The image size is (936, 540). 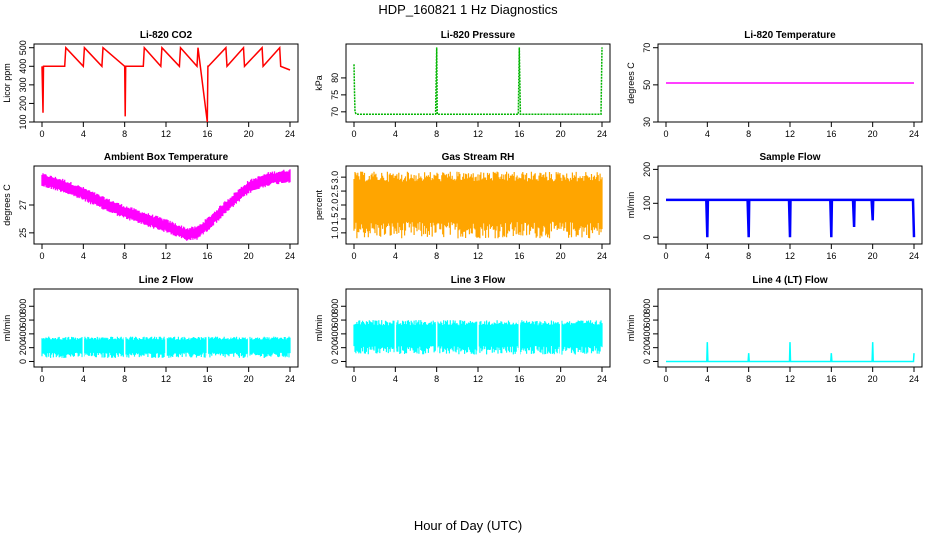 I want to click on y-axis-label: Licor ppm, so click(x=7, y=83).